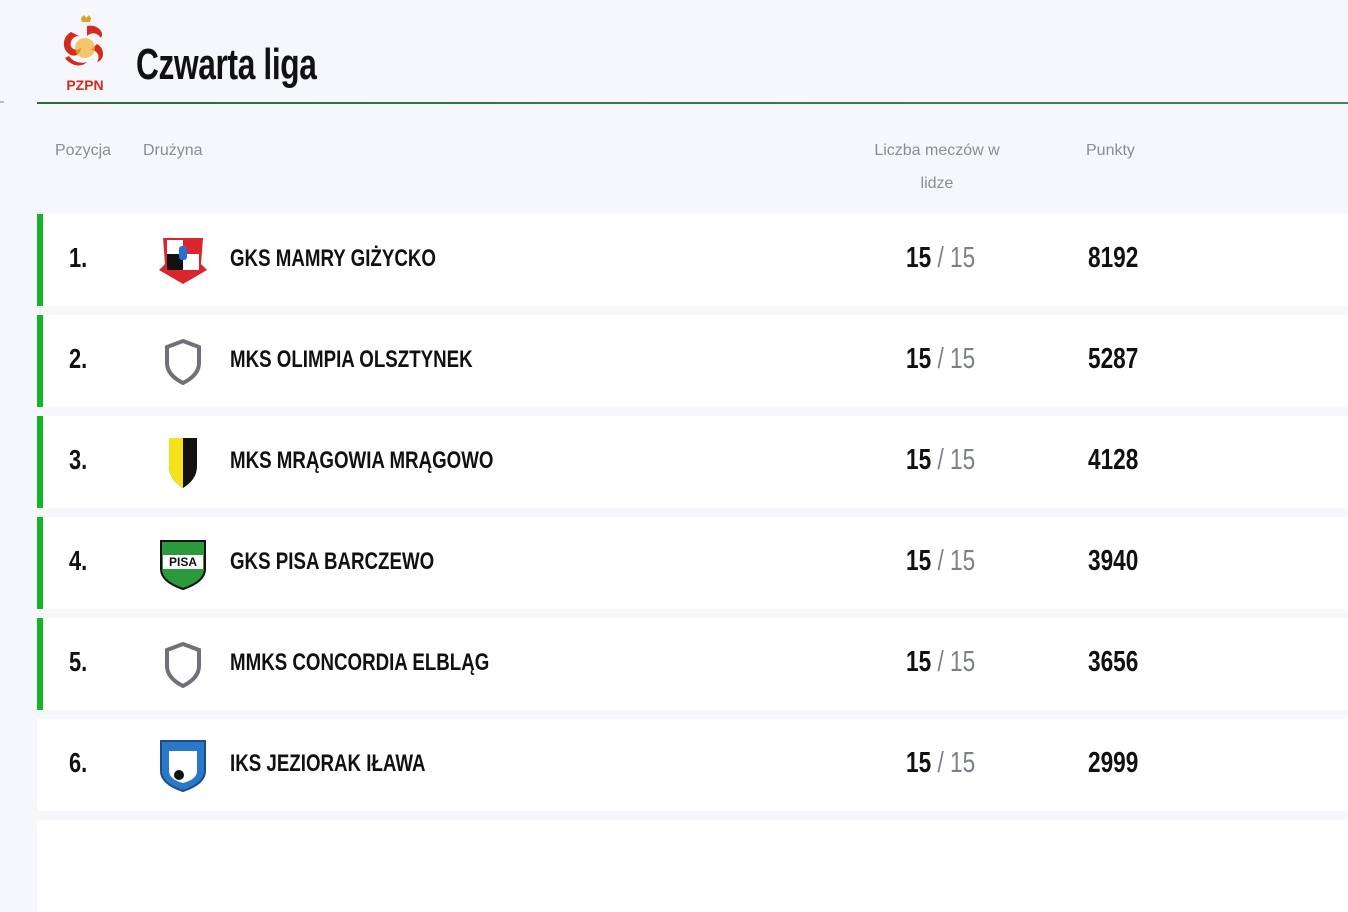 This screenshot has height=912, width=1348. Describe the element at coordinates (692, 103) in the screenshot. I see `header-divider` at that location.